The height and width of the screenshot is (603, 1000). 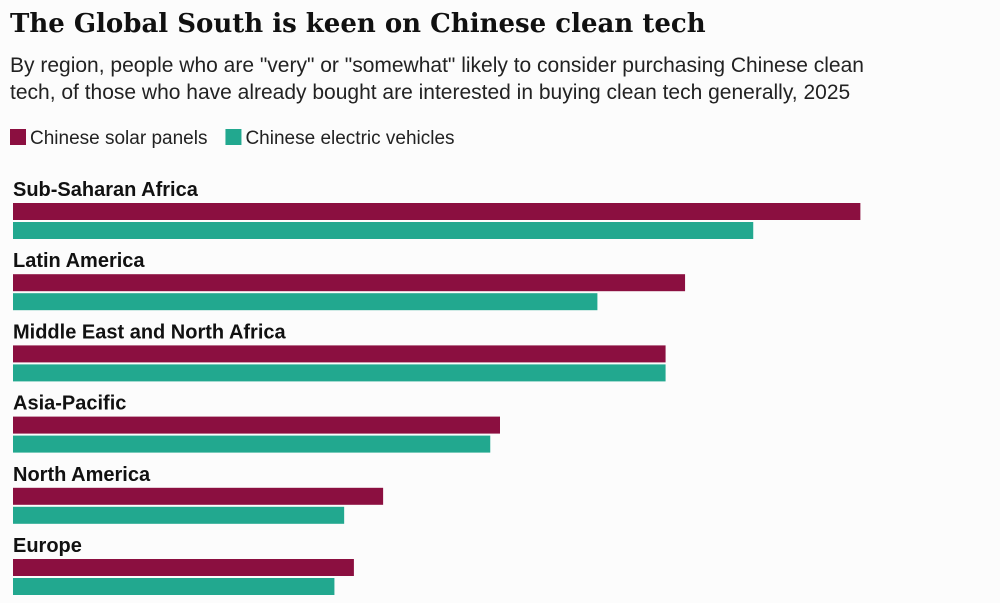 I want to click on category-label: North America, so click(x=82, y=475).